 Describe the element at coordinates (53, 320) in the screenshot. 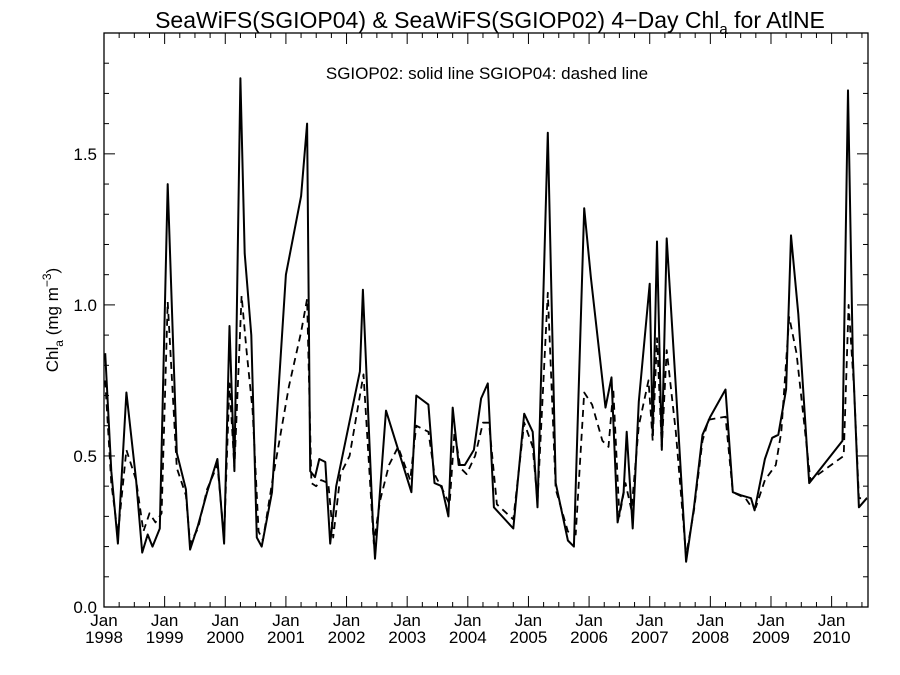

I see `y-axis-label: Chla (mg m−3)` at that location.